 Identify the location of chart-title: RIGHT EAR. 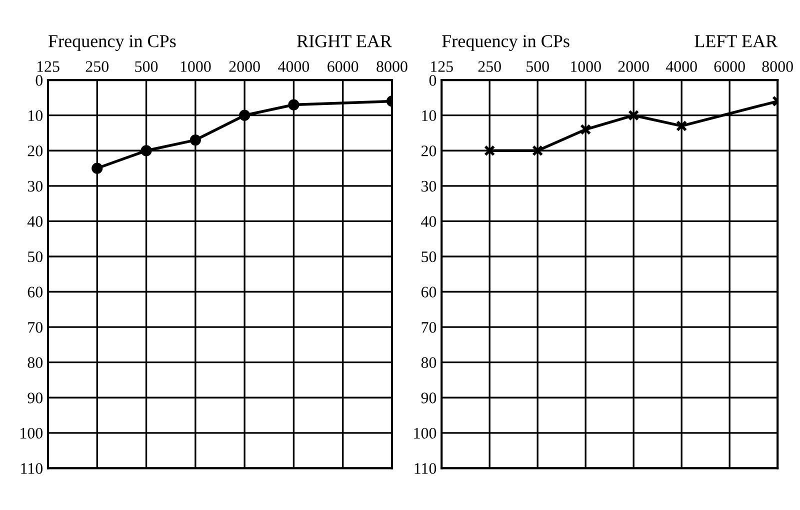
(344, 41).